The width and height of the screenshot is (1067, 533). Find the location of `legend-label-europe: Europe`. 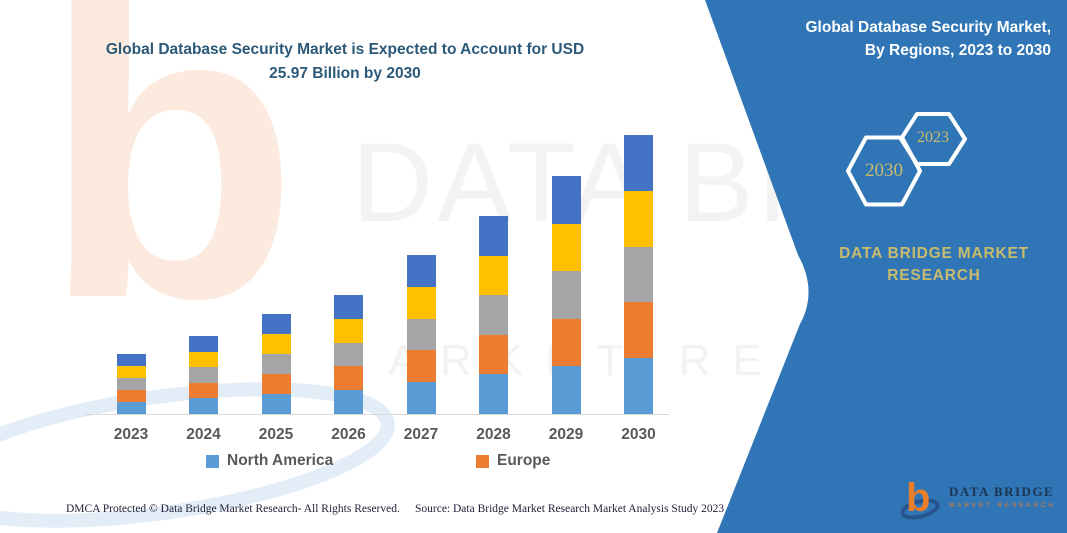

legend-label-europe: Europe is located at coordinates (524, 460).